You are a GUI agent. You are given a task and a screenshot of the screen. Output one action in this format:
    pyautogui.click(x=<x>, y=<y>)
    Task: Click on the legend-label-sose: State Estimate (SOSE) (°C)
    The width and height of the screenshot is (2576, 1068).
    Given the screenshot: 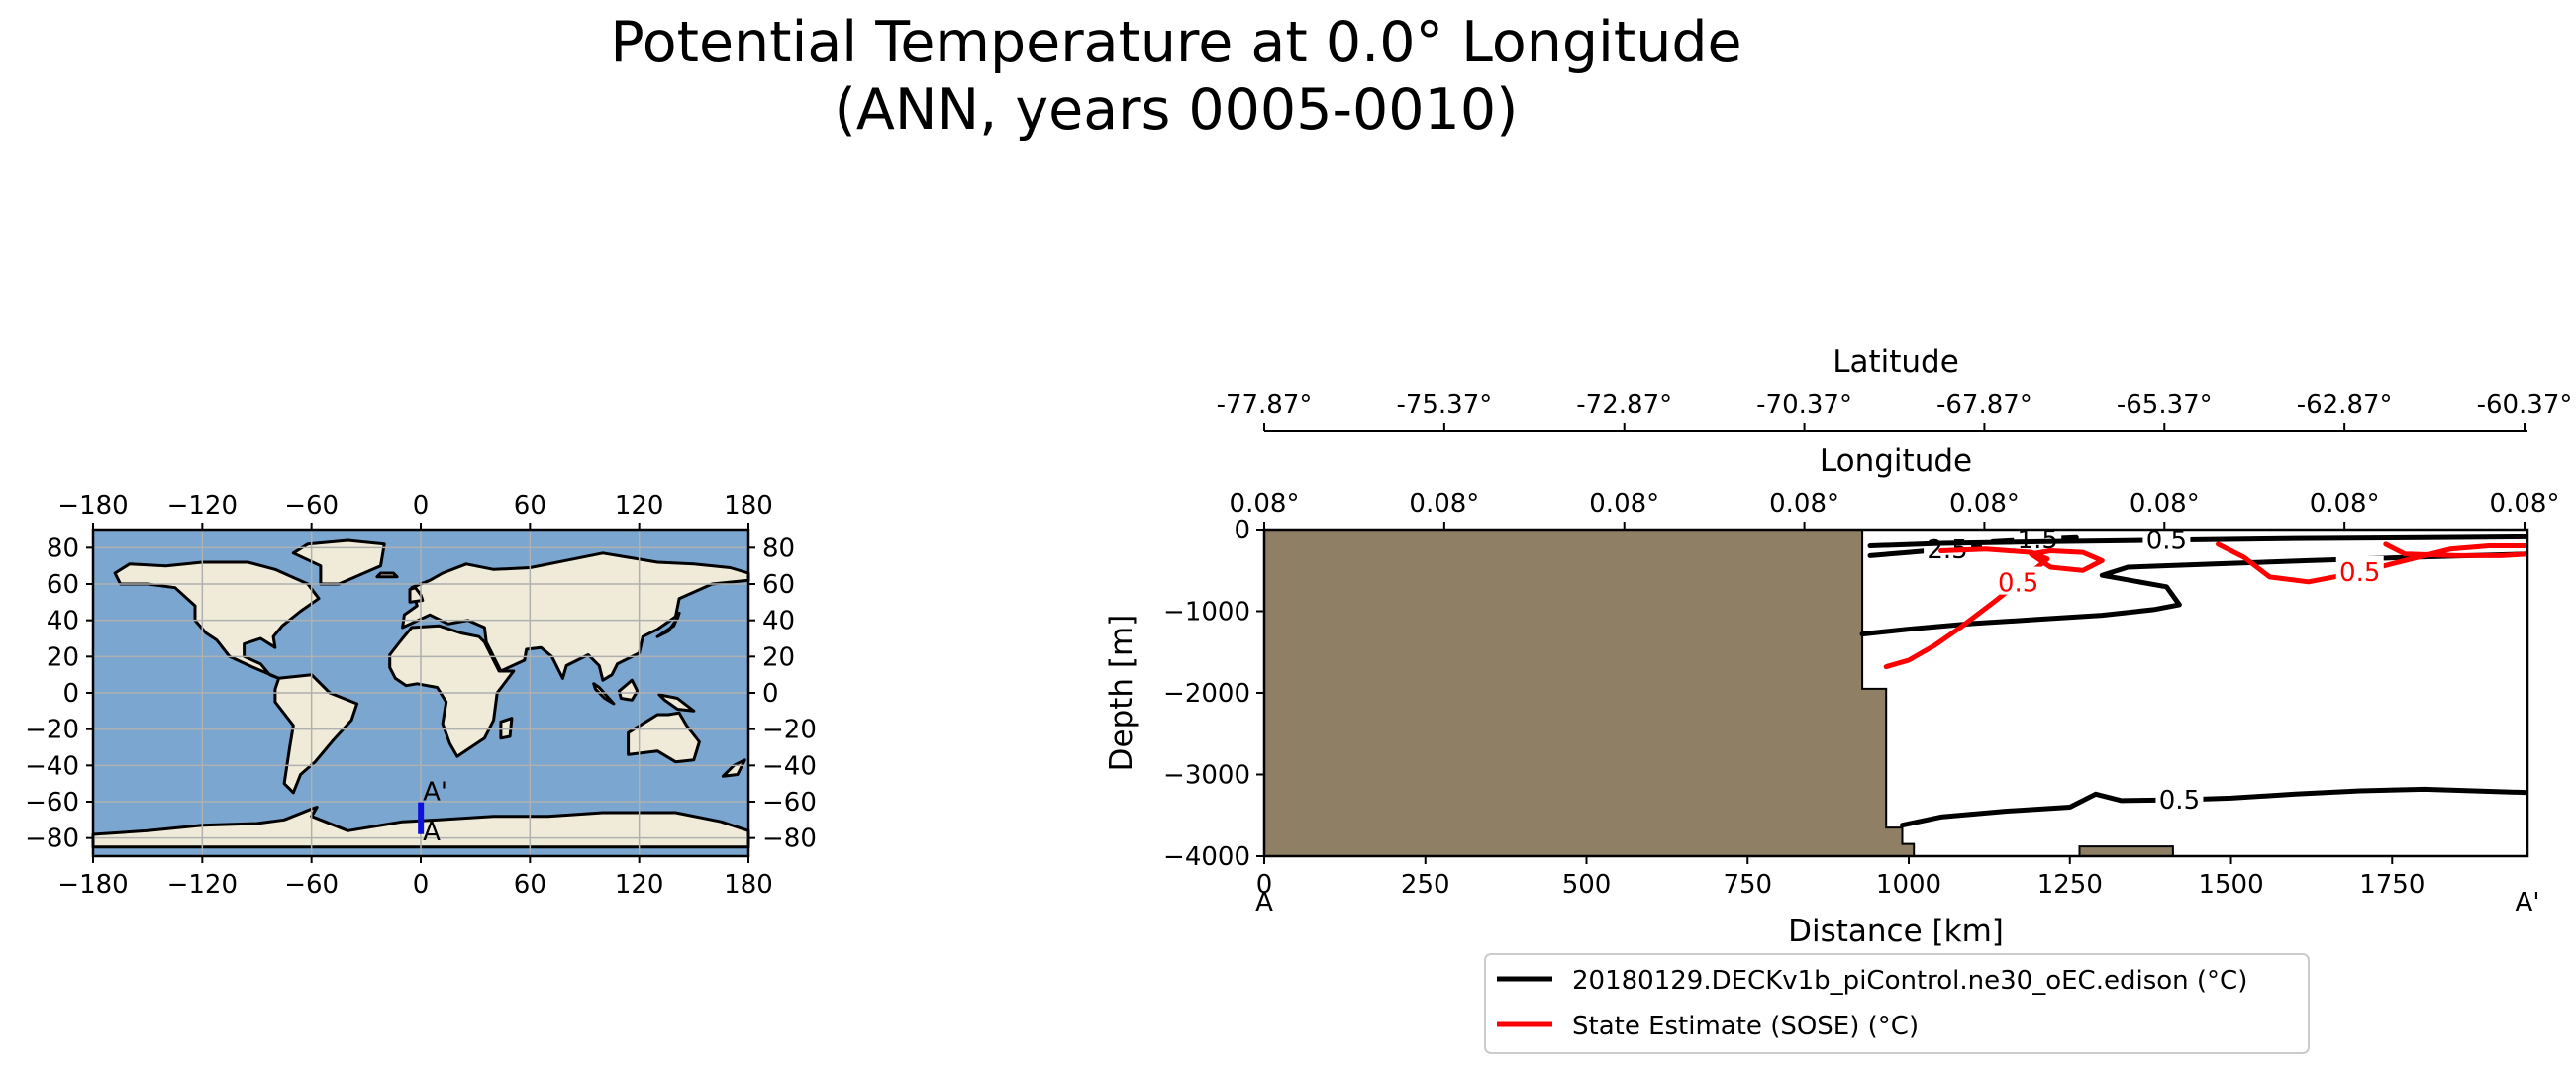 What is the action you would take?
    pyautogui.click(x=1746, y=1026)
    